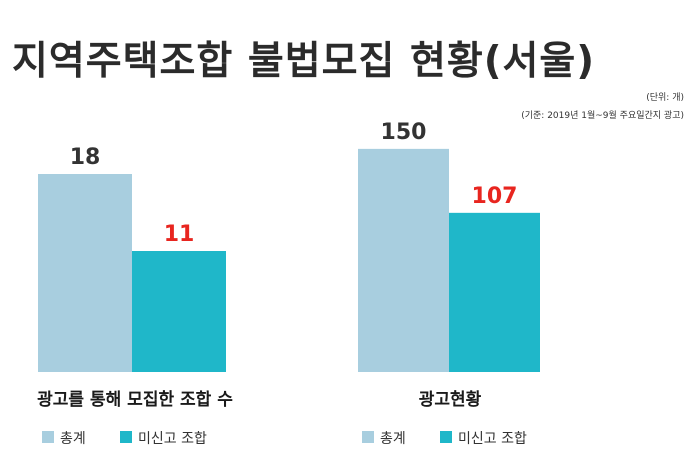  I want to click on basis-note: (기준: 2019년 1월~9월 주요일간지 광고), so click(602, 116).